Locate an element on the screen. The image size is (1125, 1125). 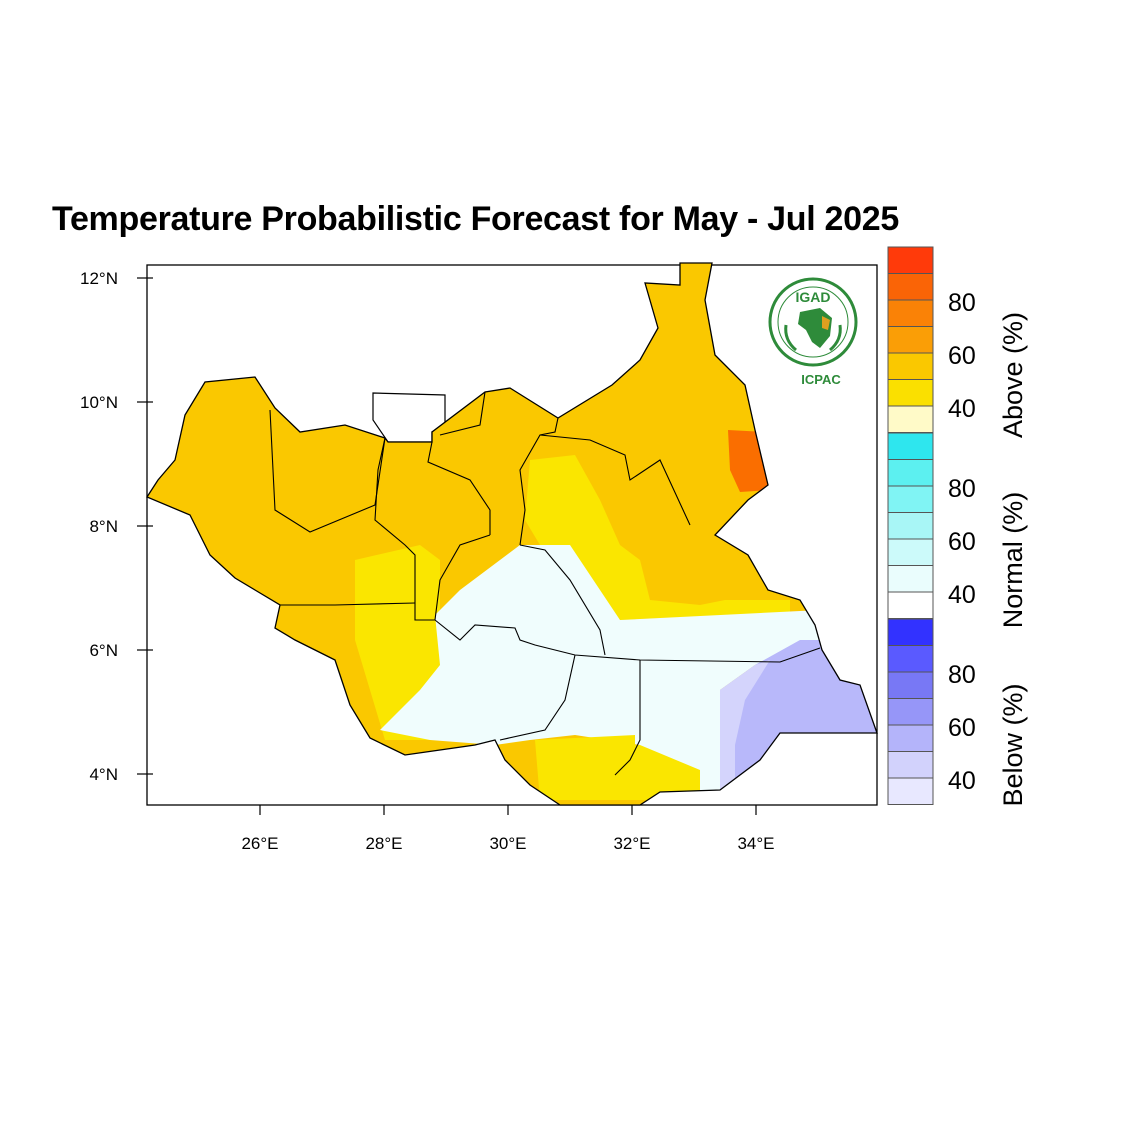
lat-tick-label: 8°N is located at coordinates (103, 526).